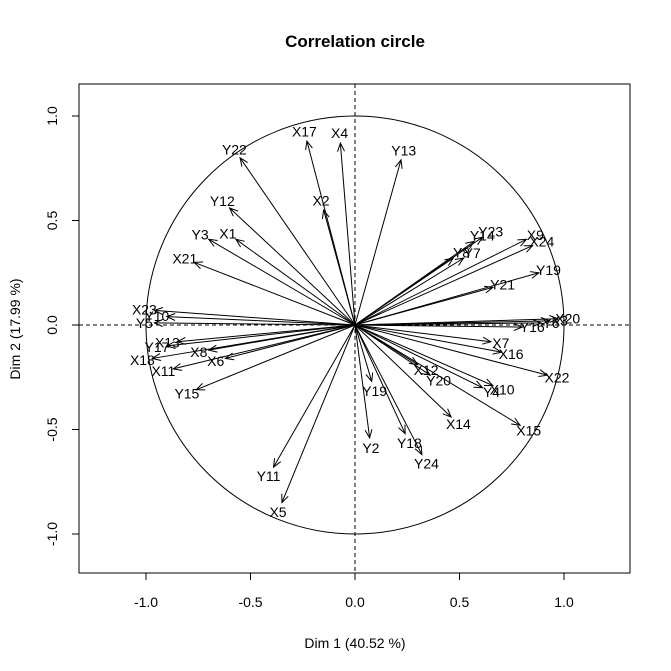  I want to click on variable-arrow-y15: Y15, so click(265, 363).